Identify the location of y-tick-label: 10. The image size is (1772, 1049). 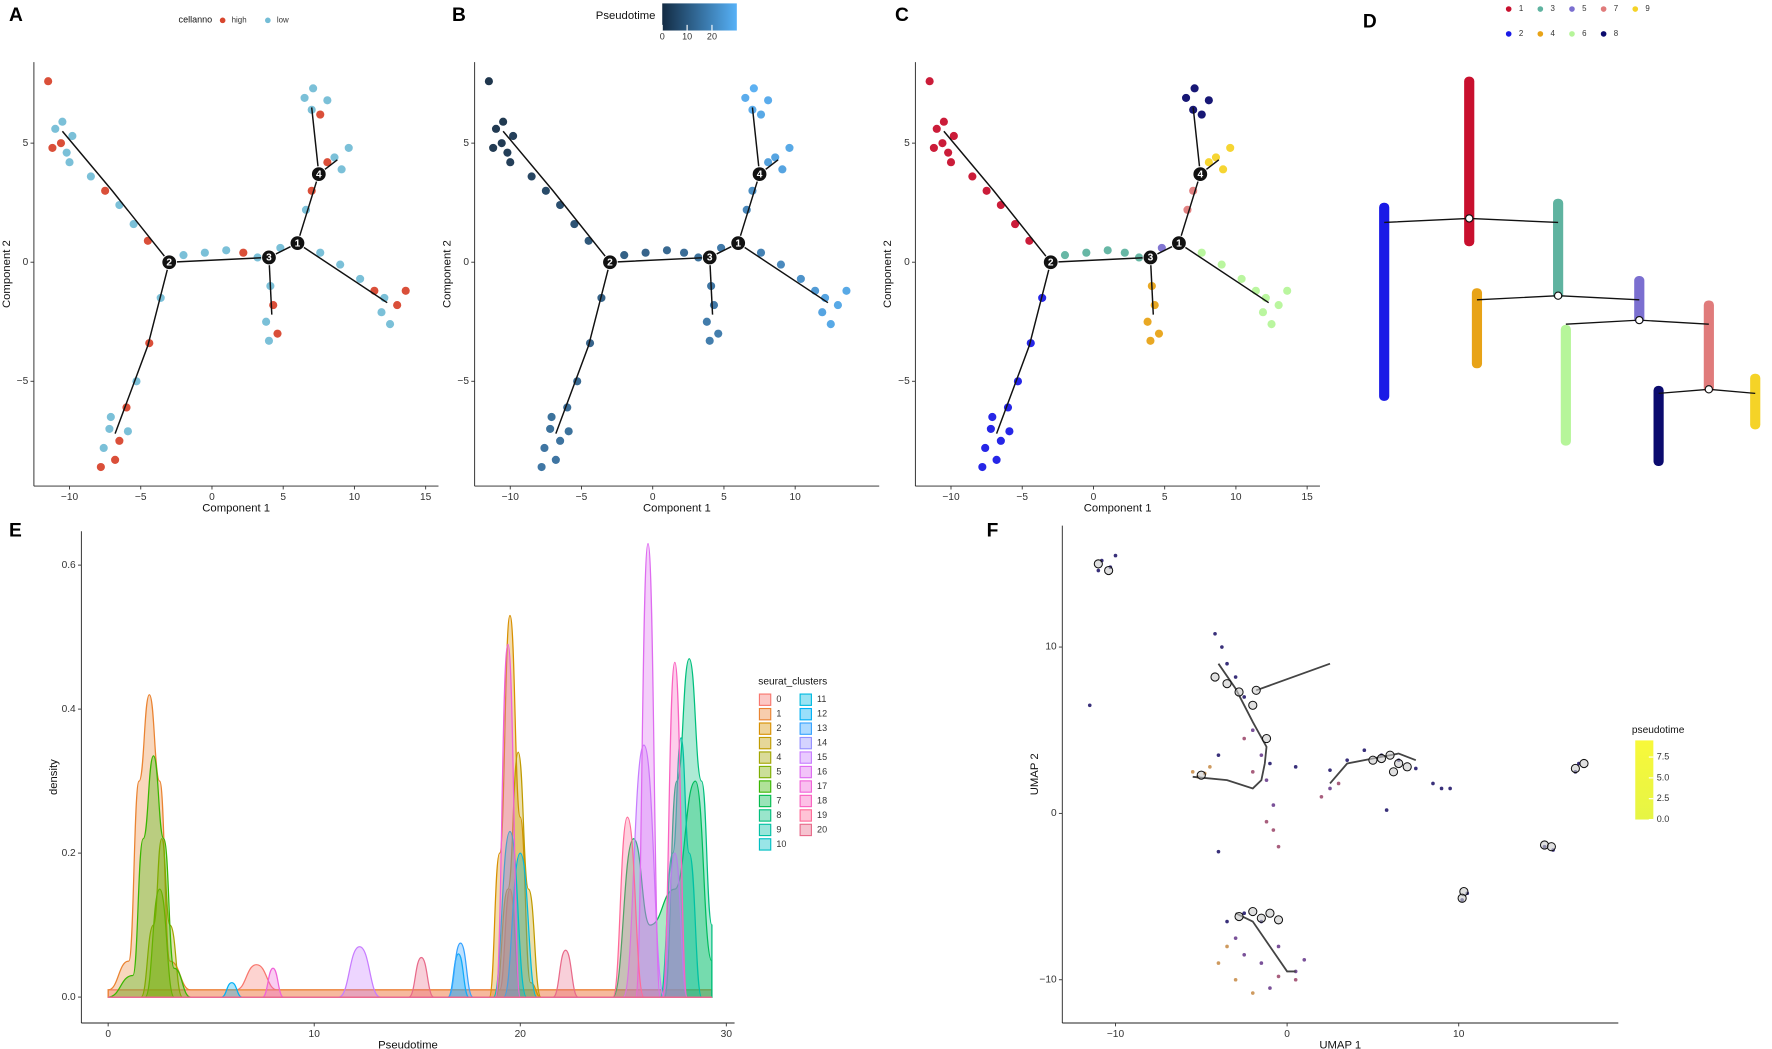
(1051, 647).